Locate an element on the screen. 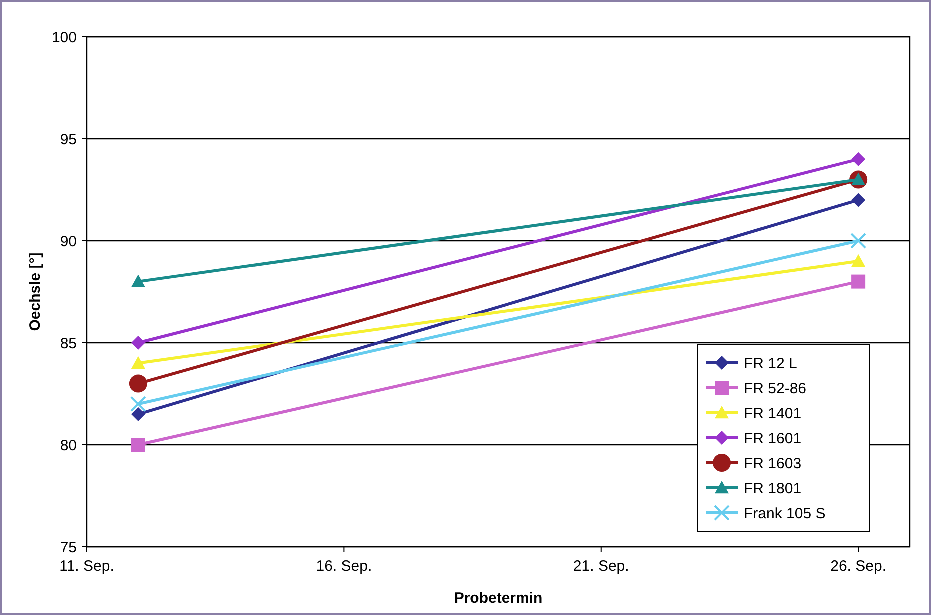 The width and height of the screenshot is (931, 615). x-axis-title: Probetermin is located at coordinates (498, 598).